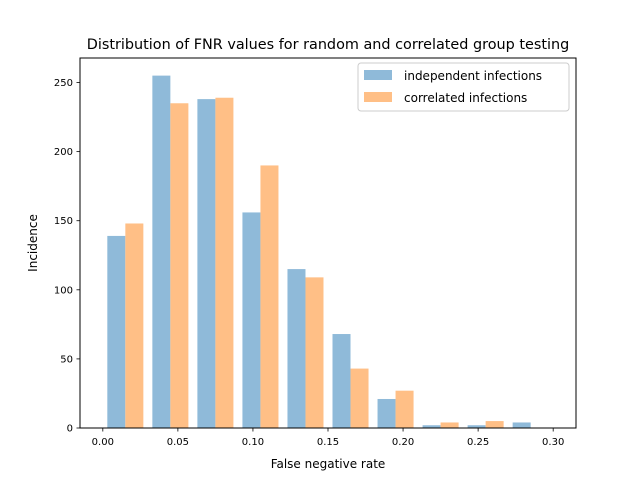 The height and width of the screenshot is (480, 640). I want to click on x-axis-ticks: 0.00 0.05 0.10 0.15 0.20 0.25 0.30, so click(328, 438).